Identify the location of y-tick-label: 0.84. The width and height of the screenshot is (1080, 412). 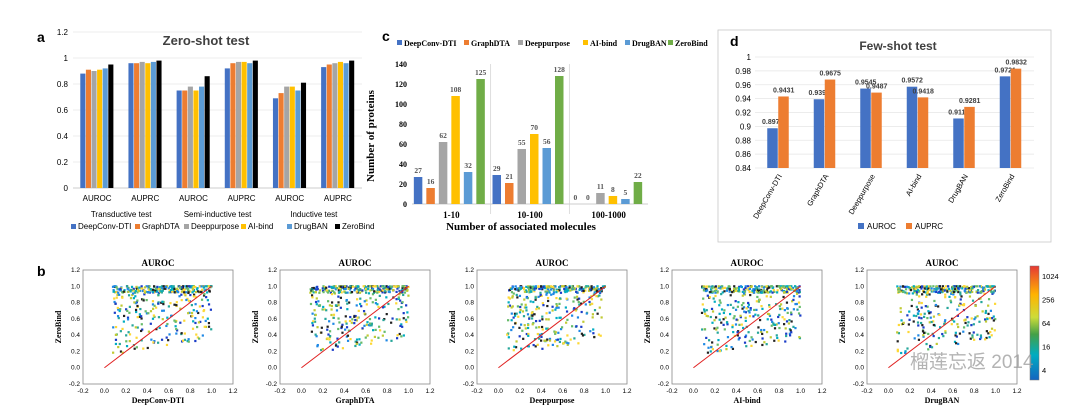
(743, 168).